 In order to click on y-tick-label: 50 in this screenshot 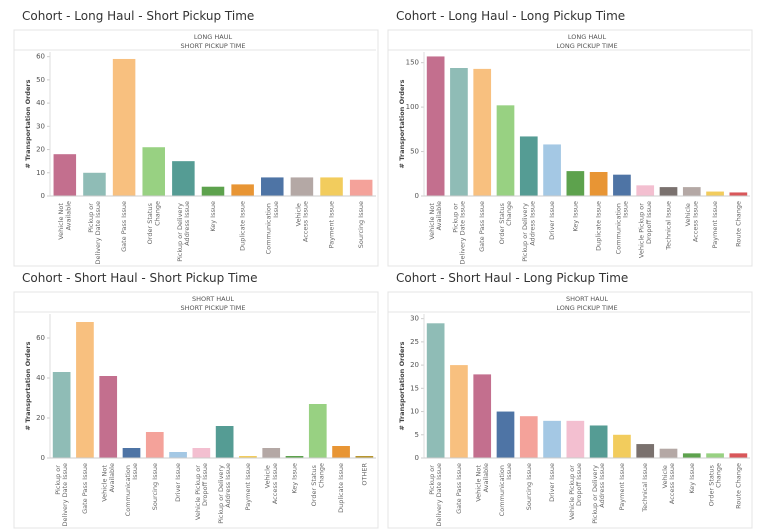, I will do `click(414, 152)`.